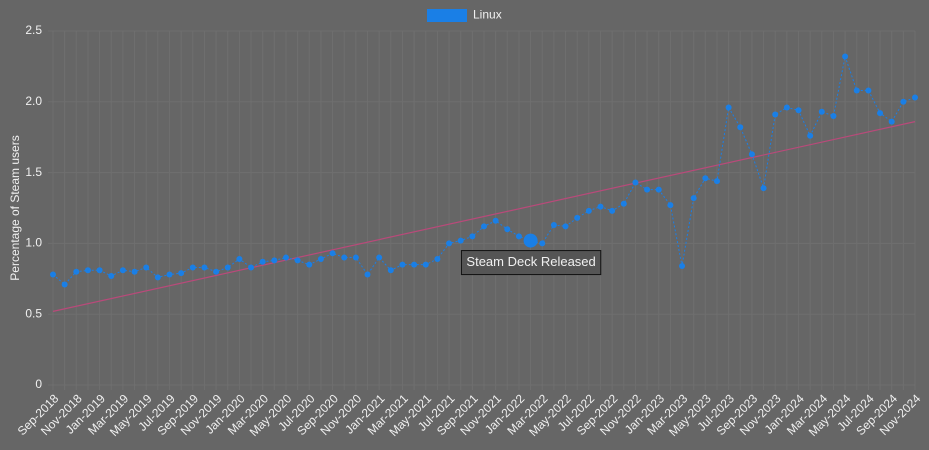 This screenshot has width=929, height=450. Describe the element at coordinates (33, 30) in the screenshot. I see `y-tick-label: 2.5` at that location.